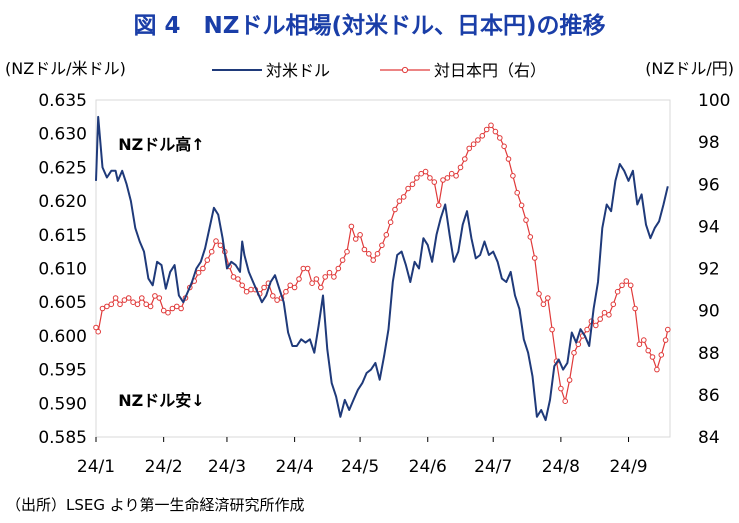 The image size is (739, 523). I want to click on right-axis-ticks: 84 86 88 90 92 94 96 98 100, so click(714, 269).